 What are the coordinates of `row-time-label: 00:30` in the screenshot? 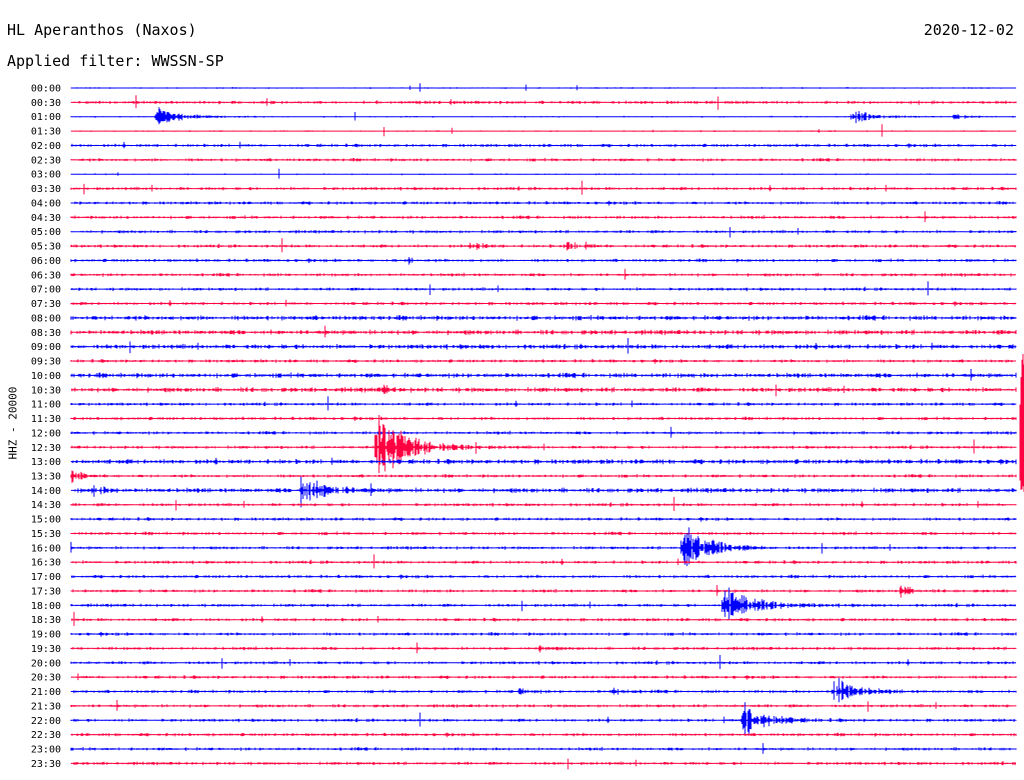 It's located at (46, 103).